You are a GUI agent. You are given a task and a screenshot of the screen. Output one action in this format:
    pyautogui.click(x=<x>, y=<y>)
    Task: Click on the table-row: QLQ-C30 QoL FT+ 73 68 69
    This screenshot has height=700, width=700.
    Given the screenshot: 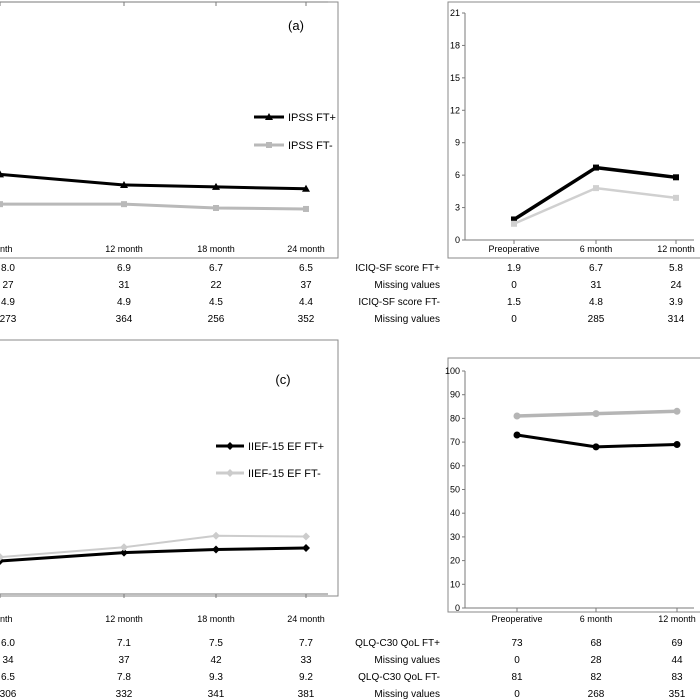 What is the action you would take?
    pyautogui.click(x=519, y=643)
    